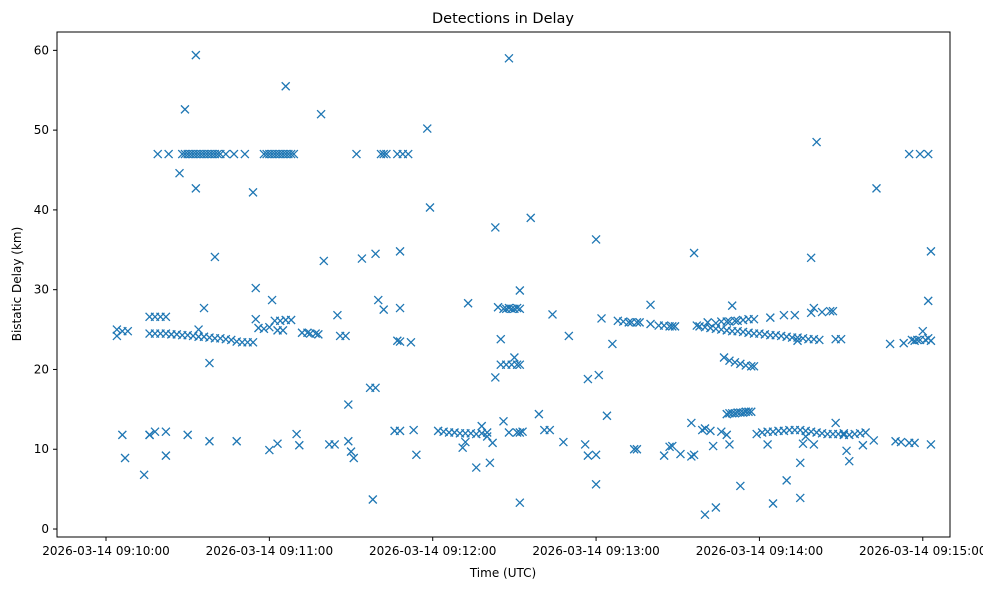  Describe the element at coordinates (502, 573) in the screenshot. I see `x-axis-label: Time (UTC)` at that location.